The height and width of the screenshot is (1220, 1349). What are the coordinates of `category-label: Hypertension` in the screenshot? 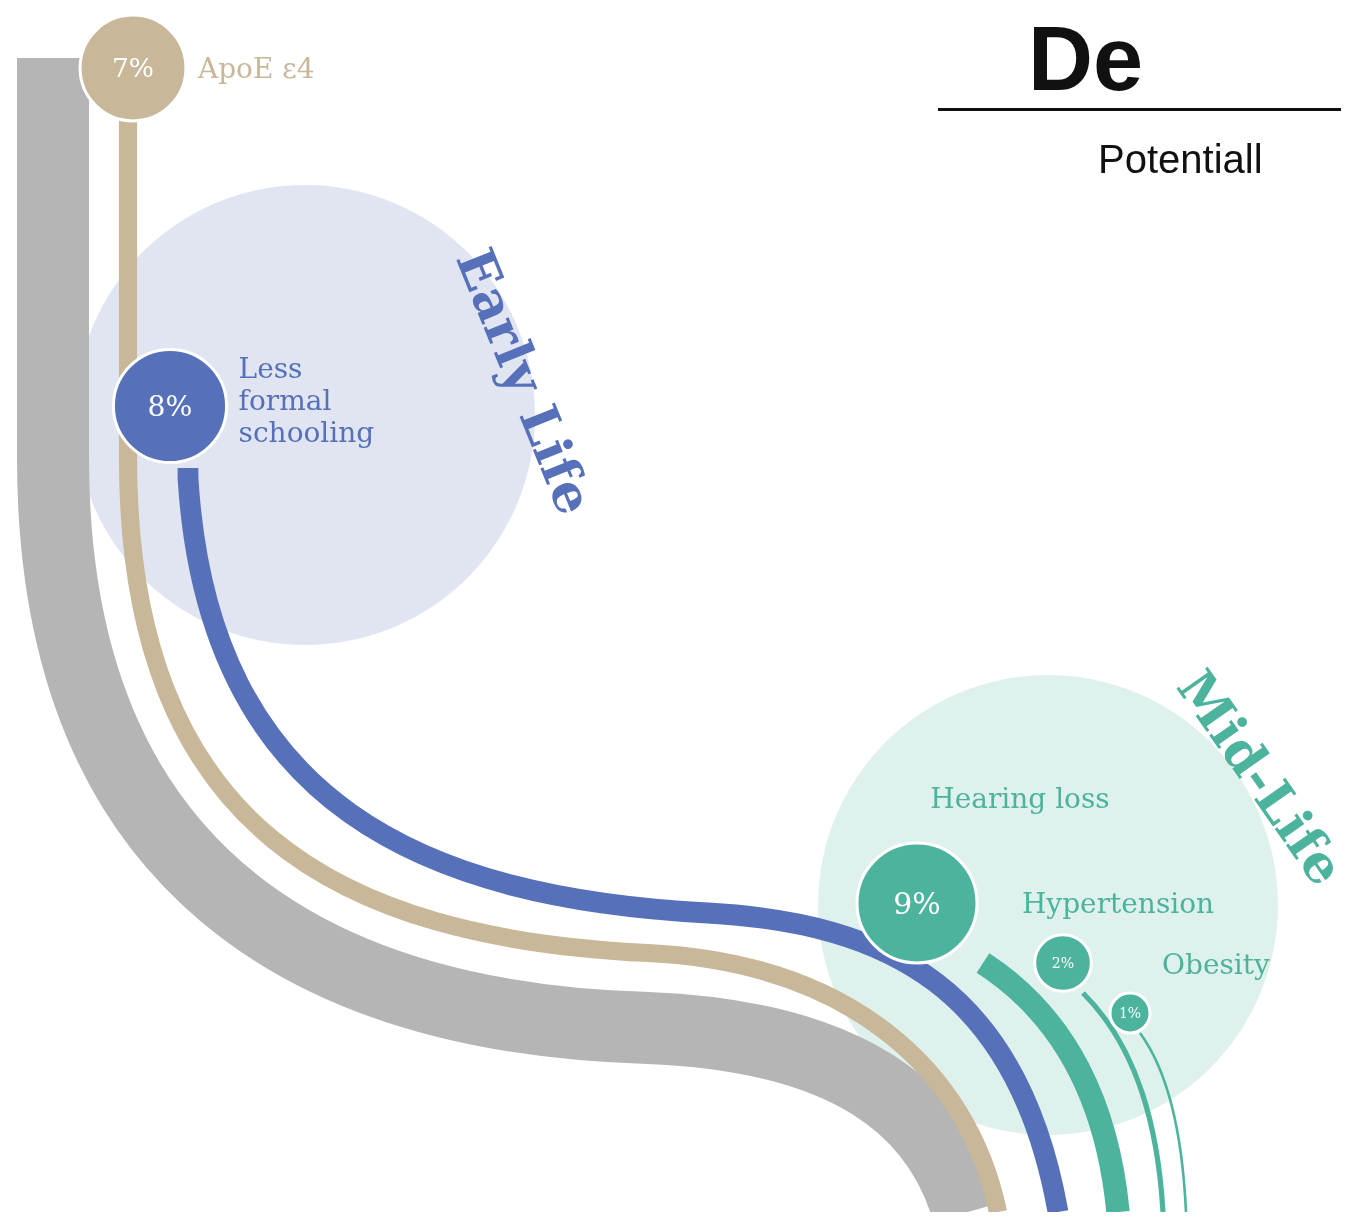 It's located at (1118, 903).